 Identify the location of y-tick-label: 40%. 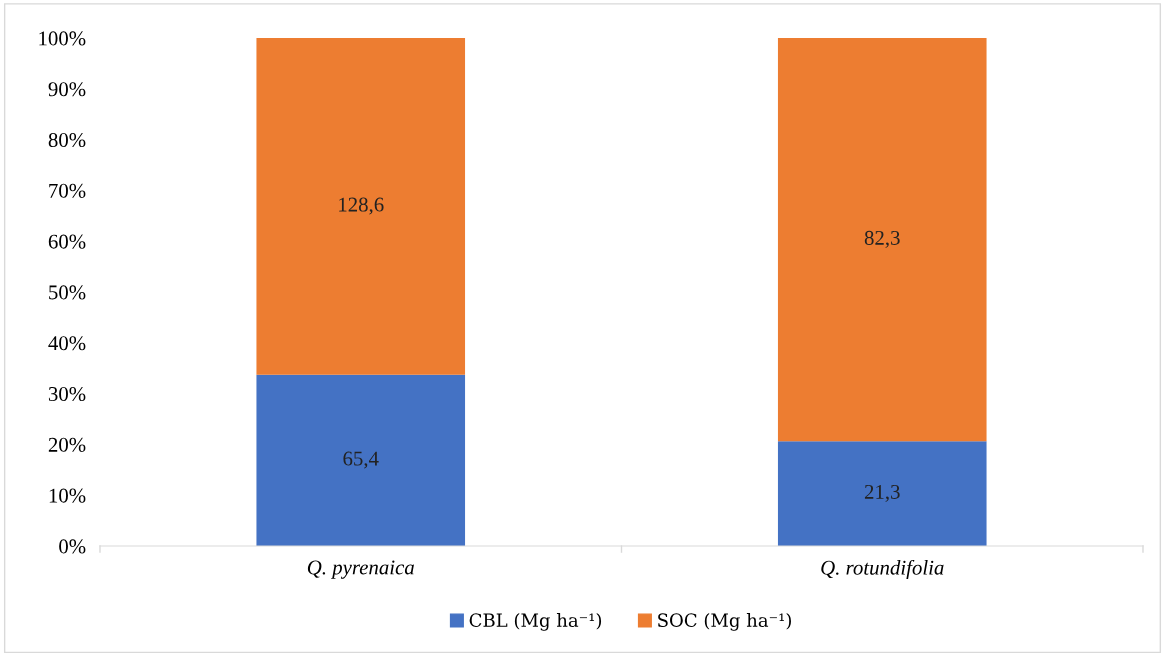
(67, 343).